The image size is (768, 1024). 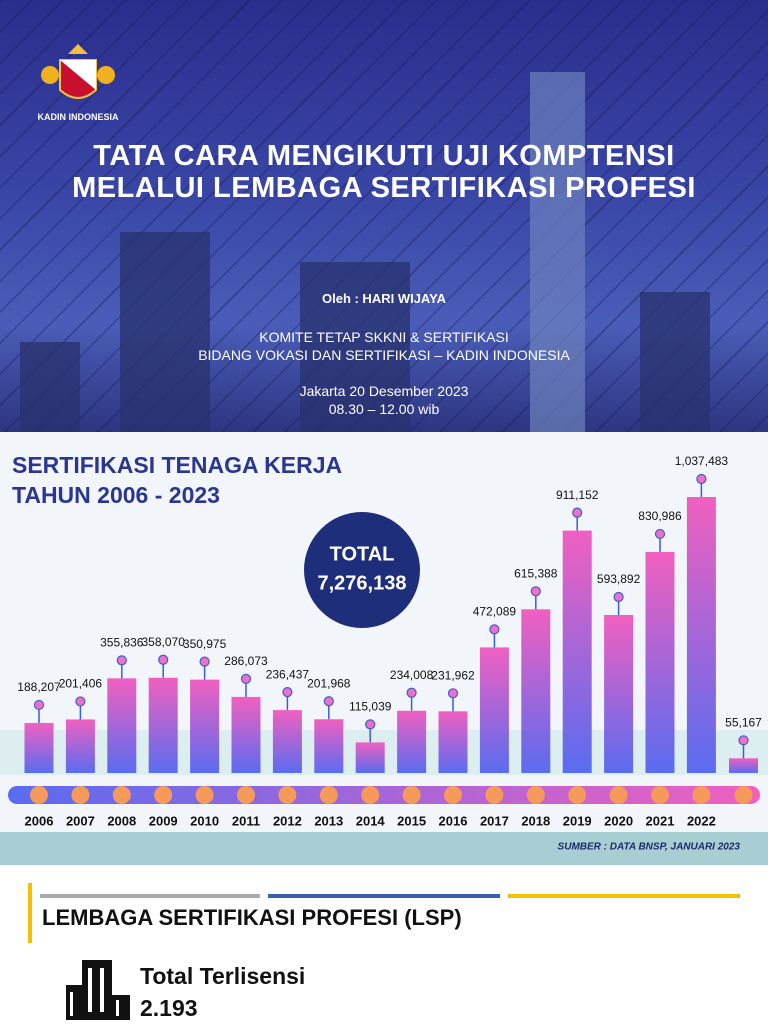 What do you see at coordinates (411, 820) in the screenshot?
I see `x-tick-label: 2015` at bounding box center [411, 820].